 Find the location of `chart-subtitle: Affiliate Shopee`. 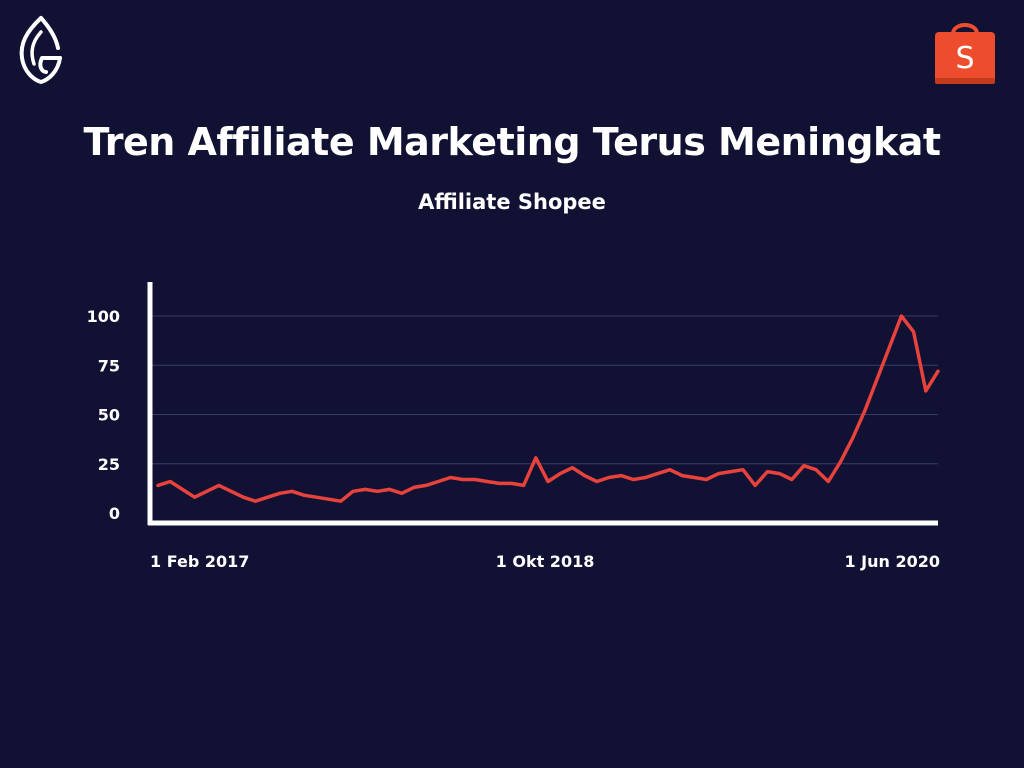

chart-subtitle: Affiliate Shopee is located at coordinates (512, 202).